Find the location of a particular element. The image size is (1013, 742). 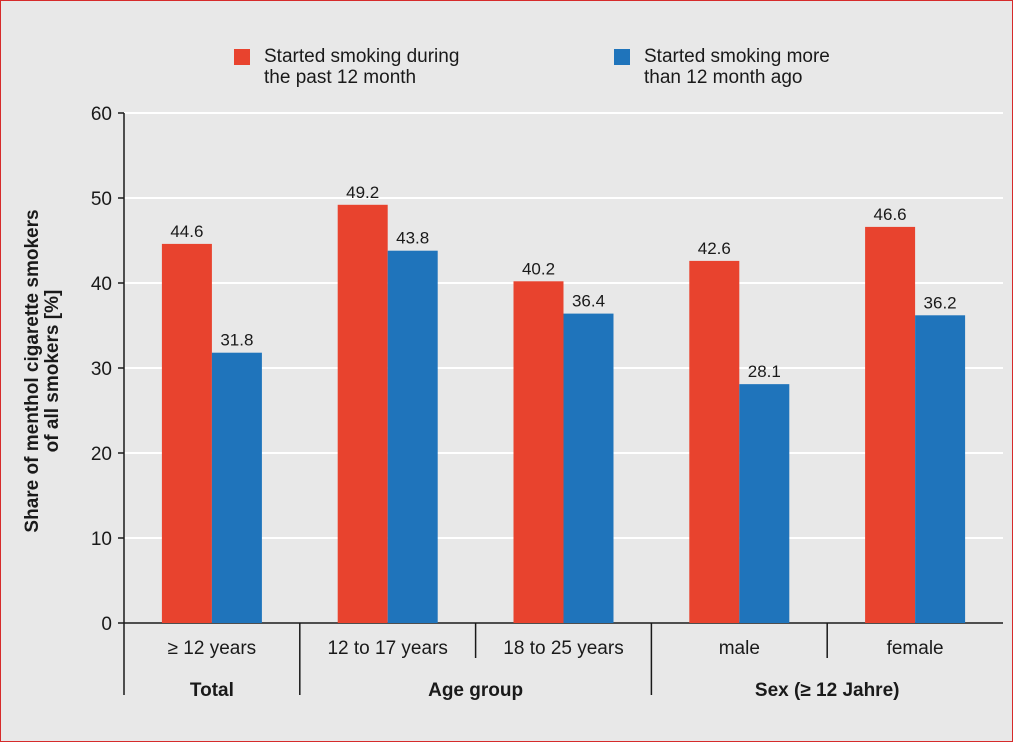

y-tick-label: 60 is located at coordinates (101, 114).